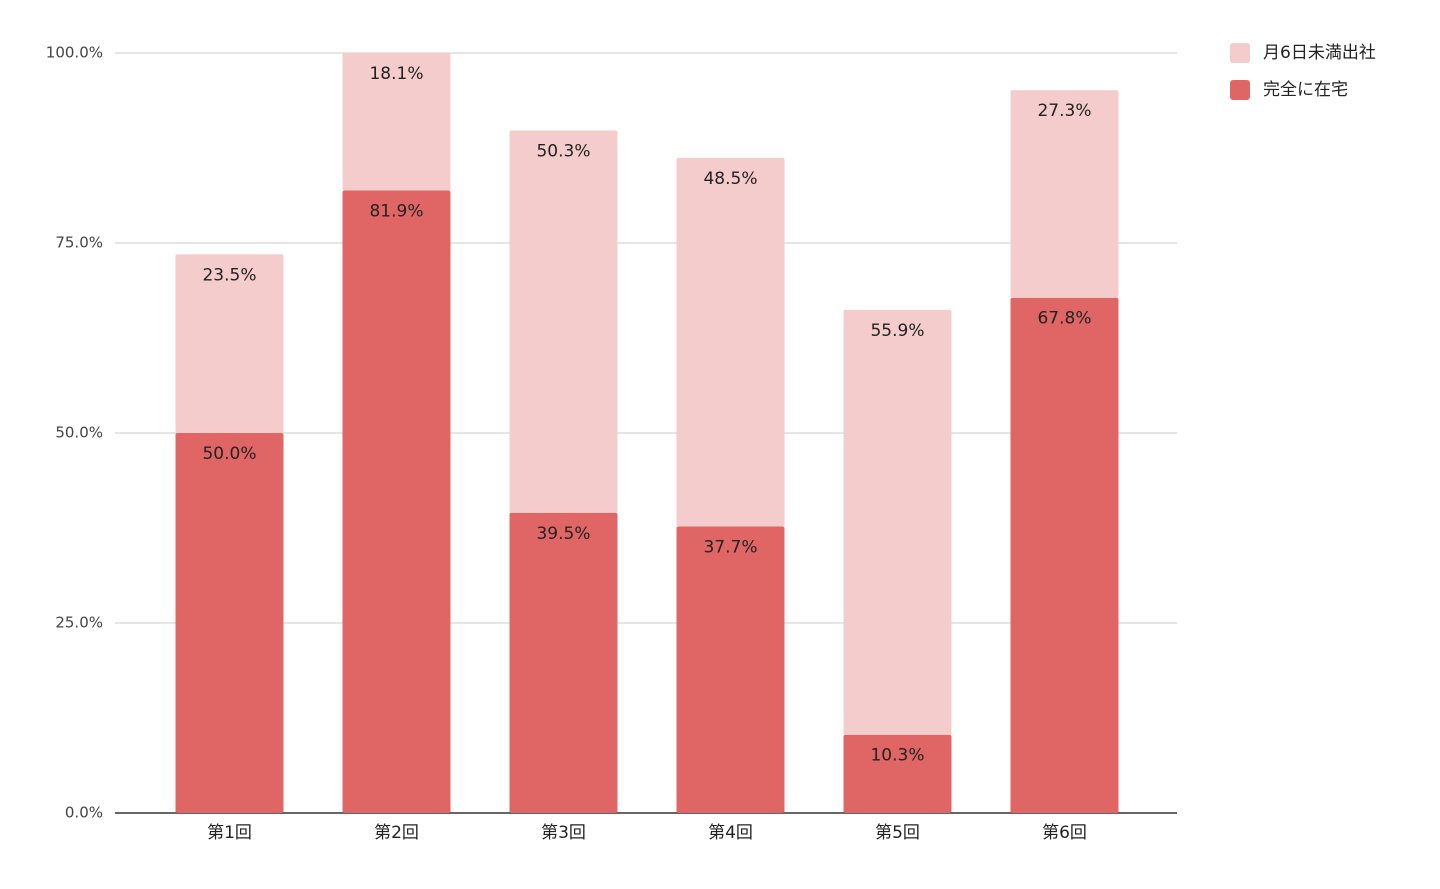 This screenshot has width=1440, height=889. Describe the element at coordinates (79, 243) in the screenshot. I see `y-tick-label: 75.0%` at that location.